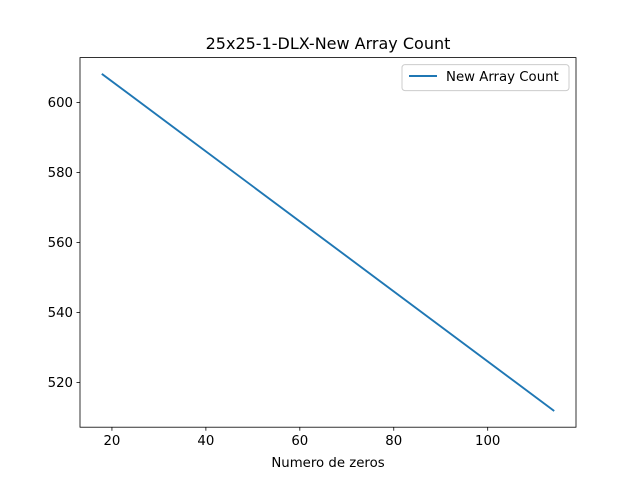 The image size is (640, 480). Describe the element at coordinates (502, 77) in the screenshot. I see `legend-label-new-array-count: New Array Count` at that location.